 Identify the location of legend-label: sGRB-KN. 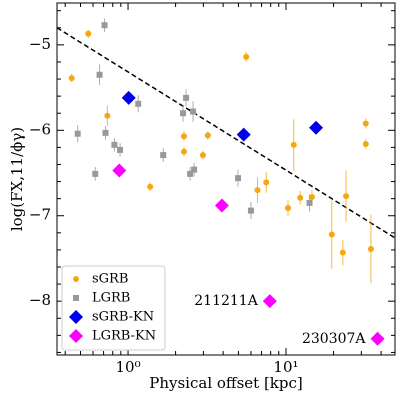
(123, 317).